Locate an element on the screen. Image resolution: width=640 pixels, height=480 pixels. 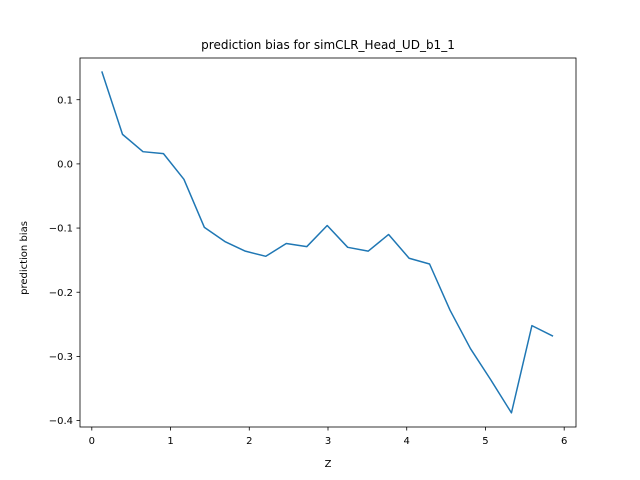
x-tick-label: 6 is located at coordinates (564, 441).